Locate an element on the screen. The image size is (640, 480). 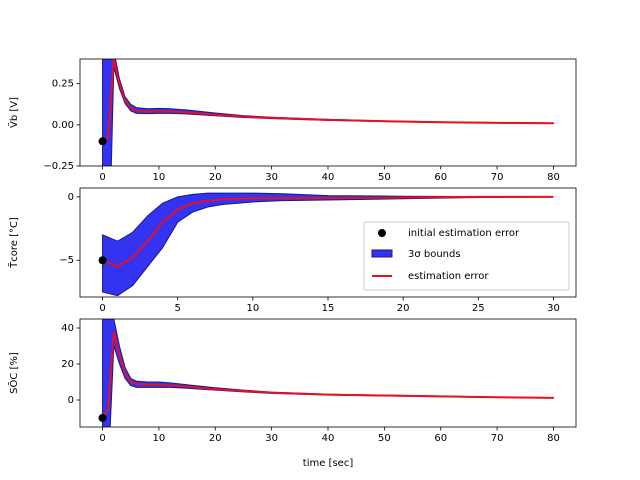
y-tick-label: 0.25 is located at coordinates (63, 84).